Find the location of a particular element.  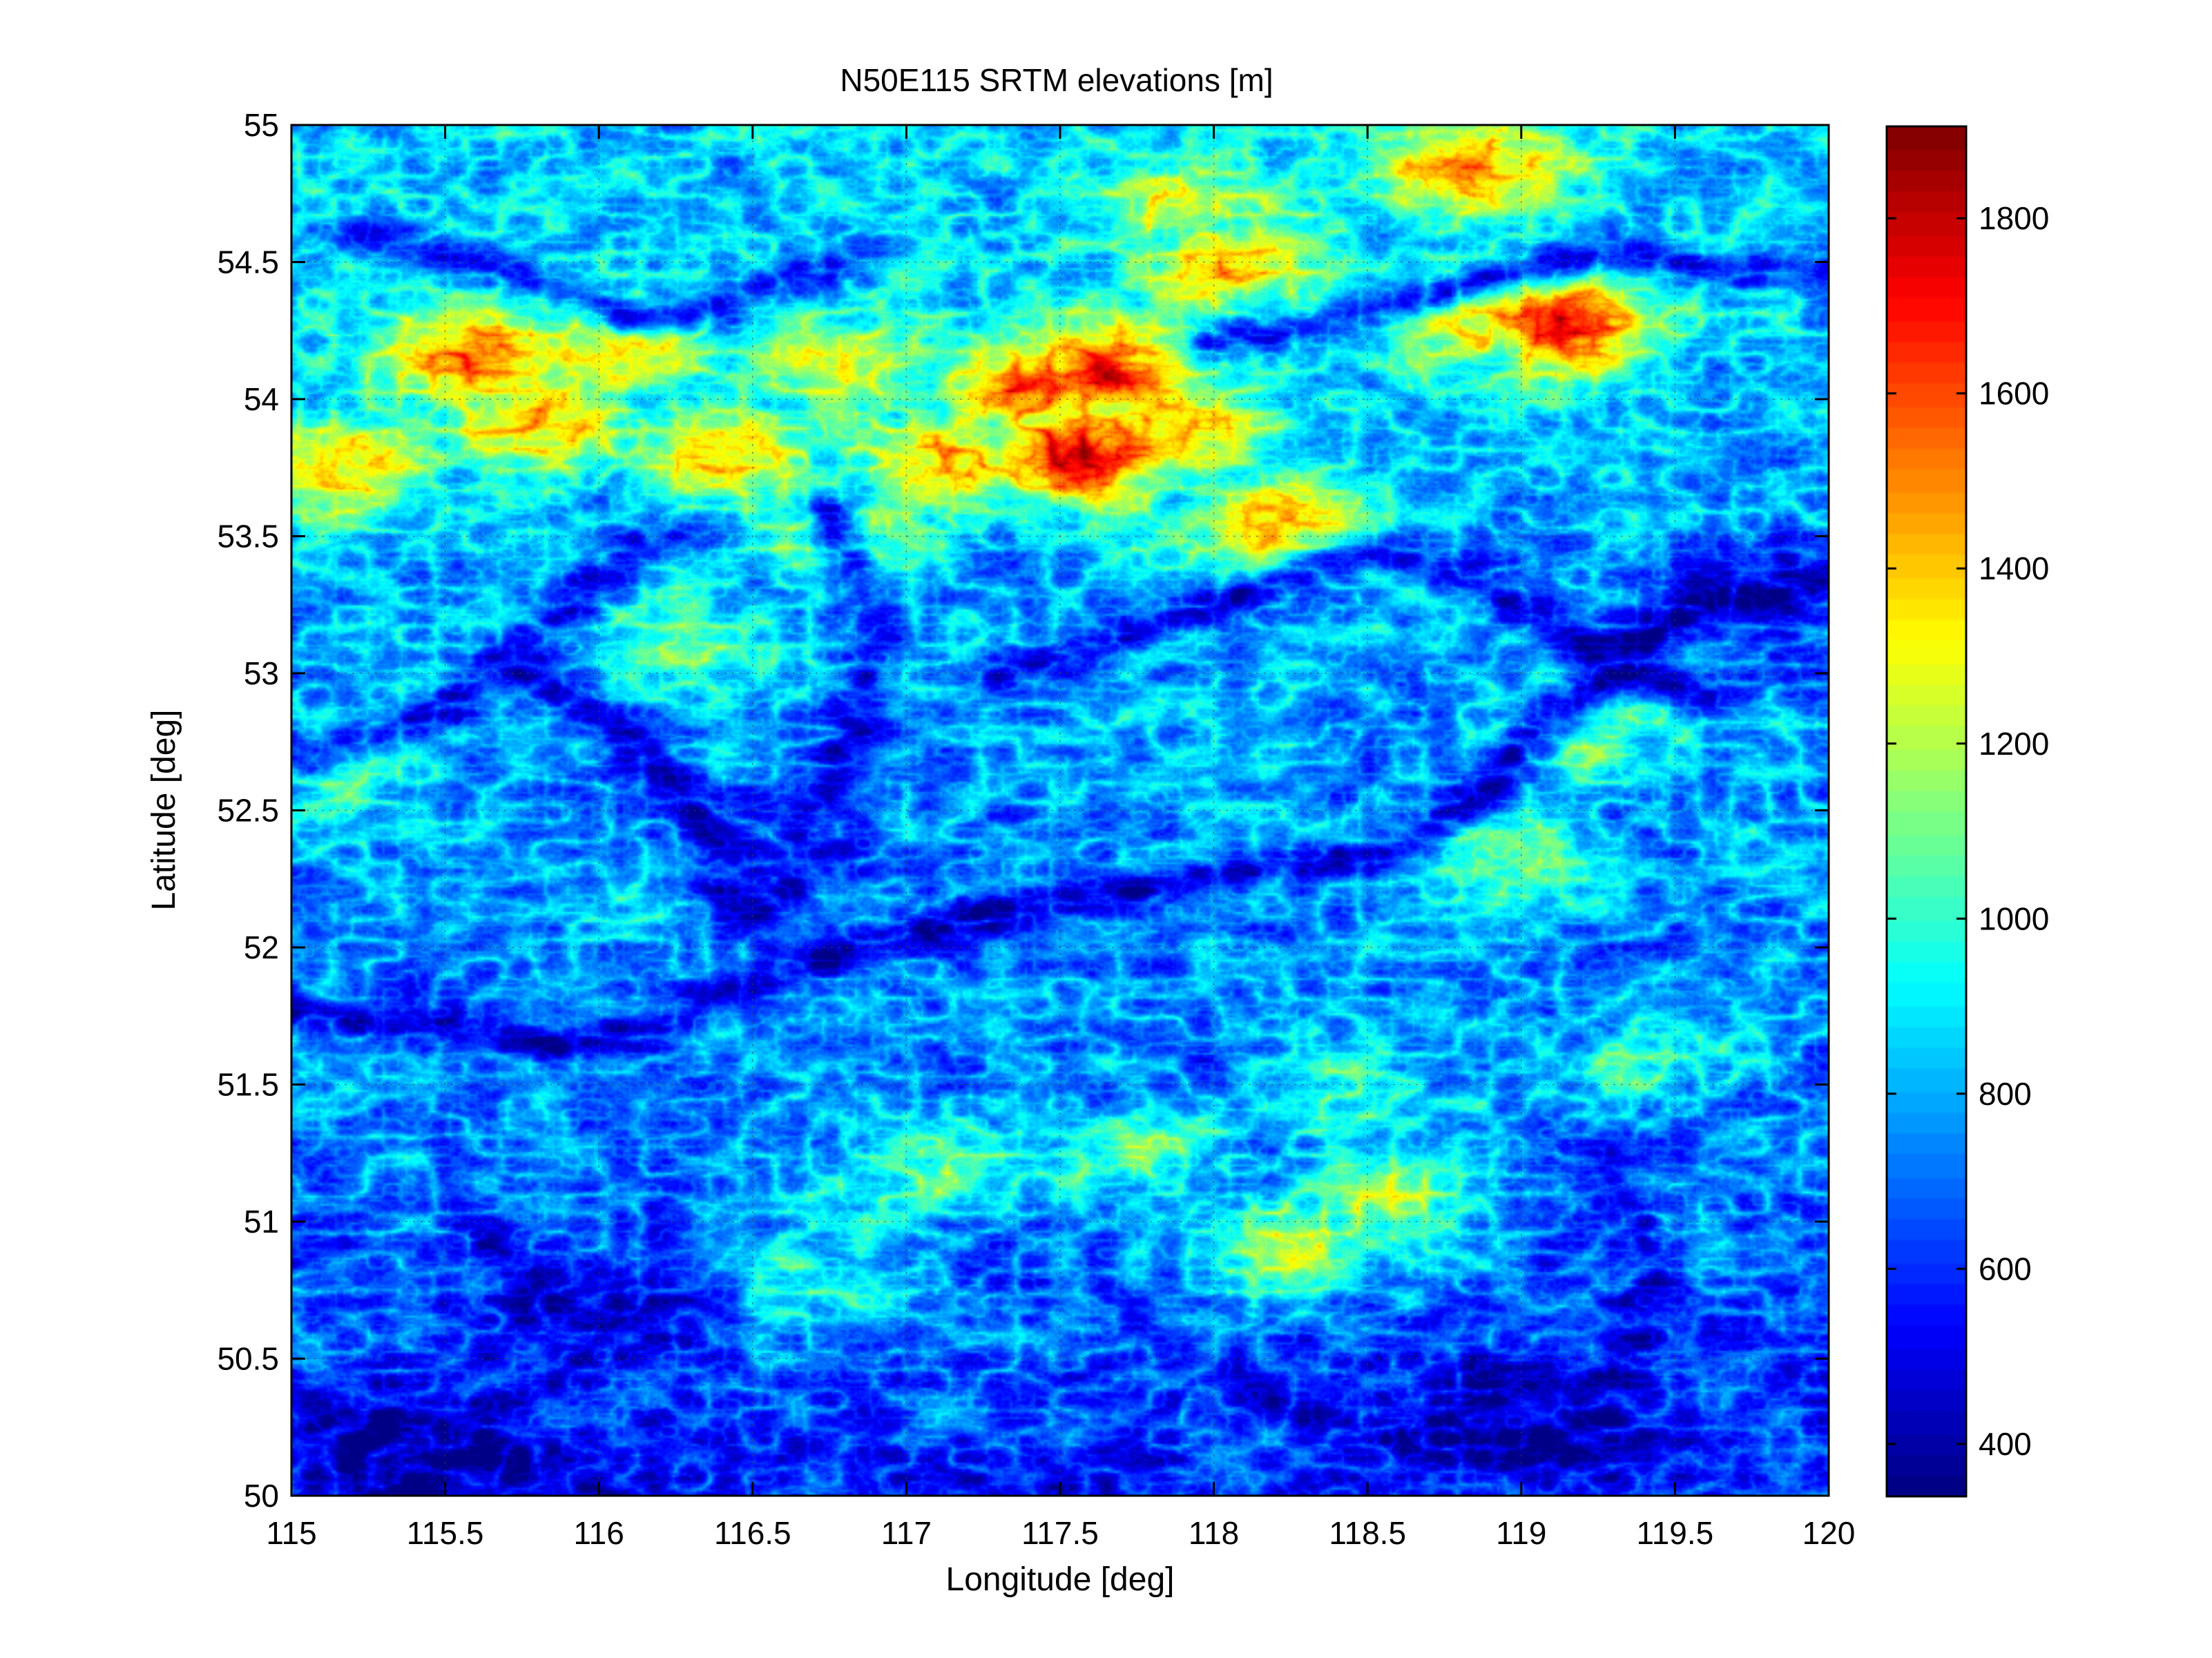

colorbar: 400 600 800 1000 1200 1400 1600 1800 is located at coordinates (1967, 812).